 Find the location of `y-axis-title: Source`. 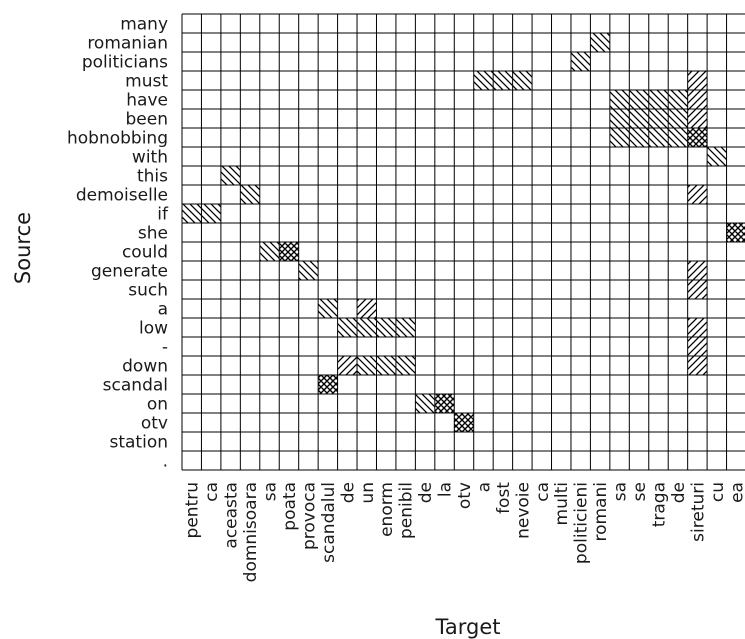

y-axis-title: Source is located at coordinates (23, 248).